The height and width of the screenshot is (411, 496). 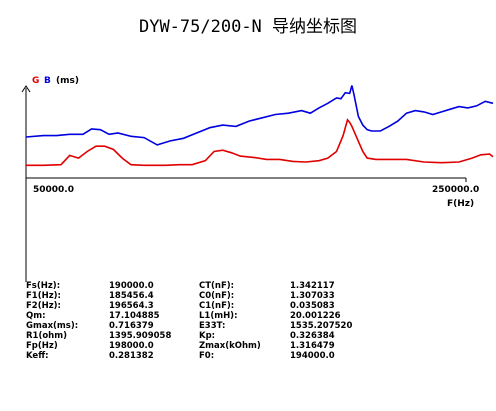 What do you see at coordinates (217, 296) in the screenshot?
I see `param-label: C0(nF):` at bounding box center [217, 296].